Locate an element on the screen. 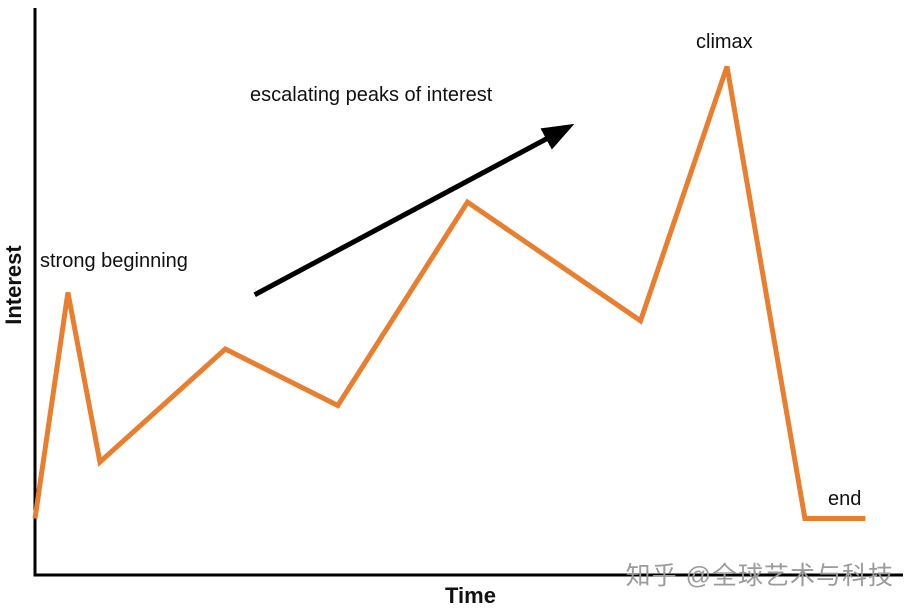  annotation-climax: climax is located at coordinates (724, 42).